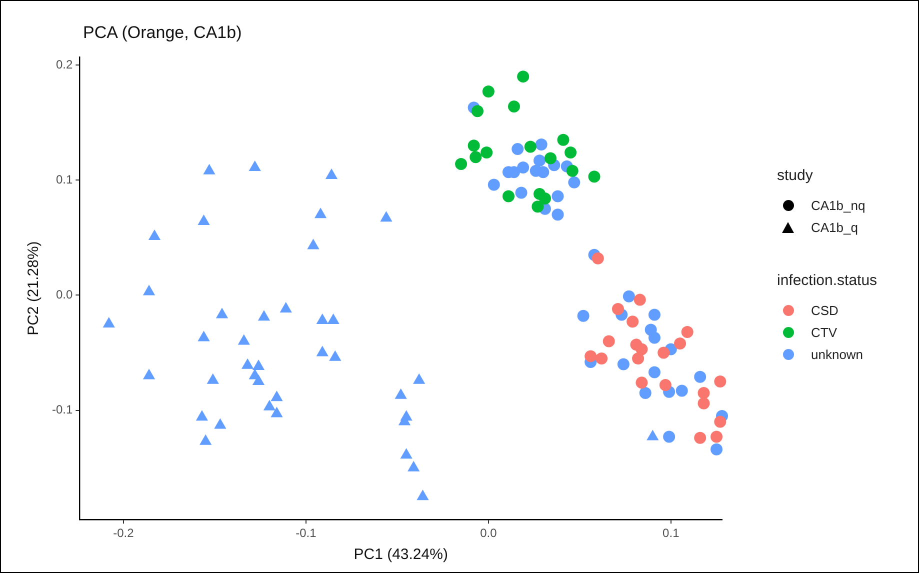 Image resolution: width=919 pixels, height=573 pixels. Describe the element at coordinates (62, 409) in the screenshot. I see `y-tick-label: -0.1` at that location.